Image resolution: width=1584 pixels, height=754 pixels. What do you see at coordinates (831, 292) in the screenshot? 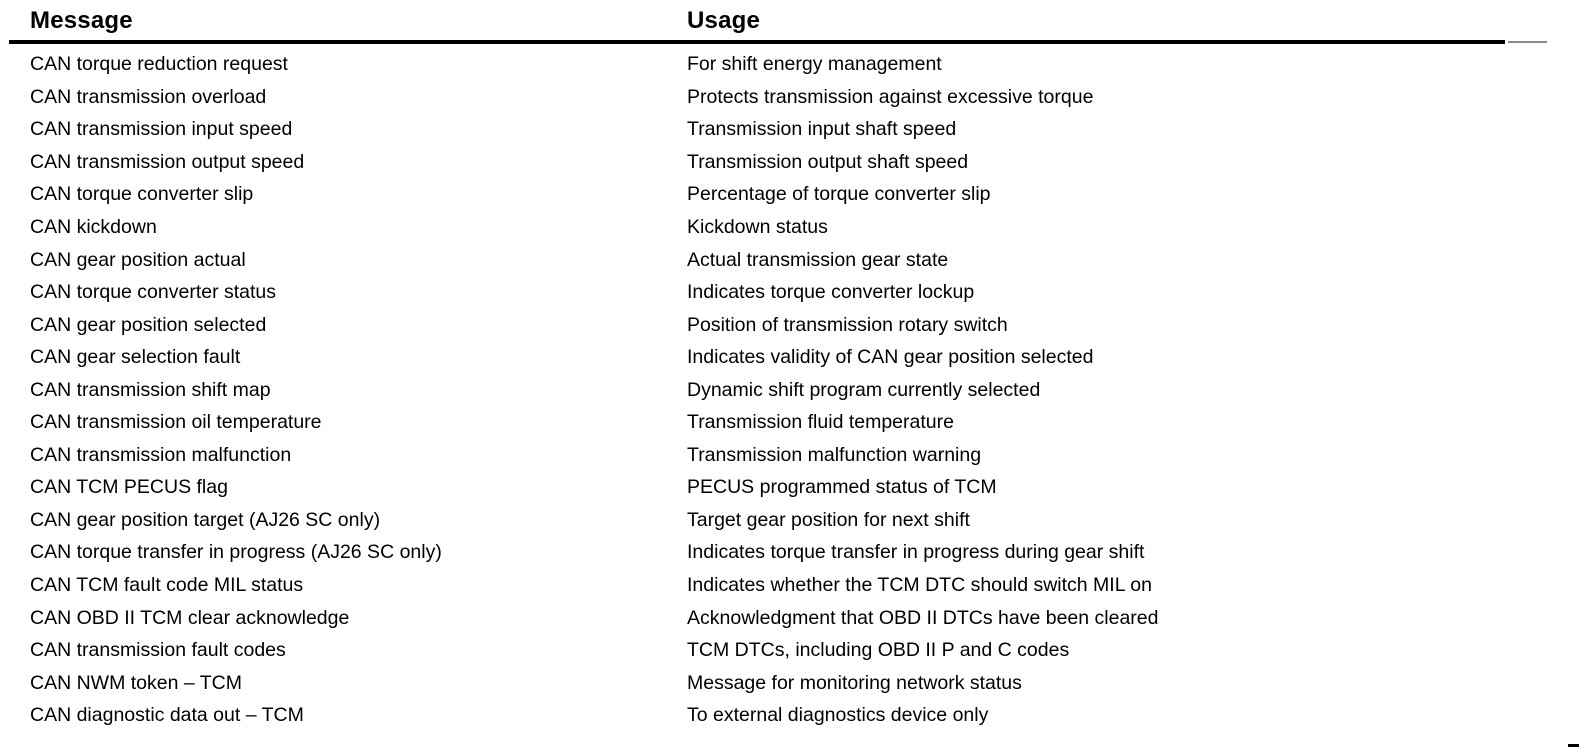
I see `usage-cell: Indicates torque converter lockup` at bounding box center [831, 292].